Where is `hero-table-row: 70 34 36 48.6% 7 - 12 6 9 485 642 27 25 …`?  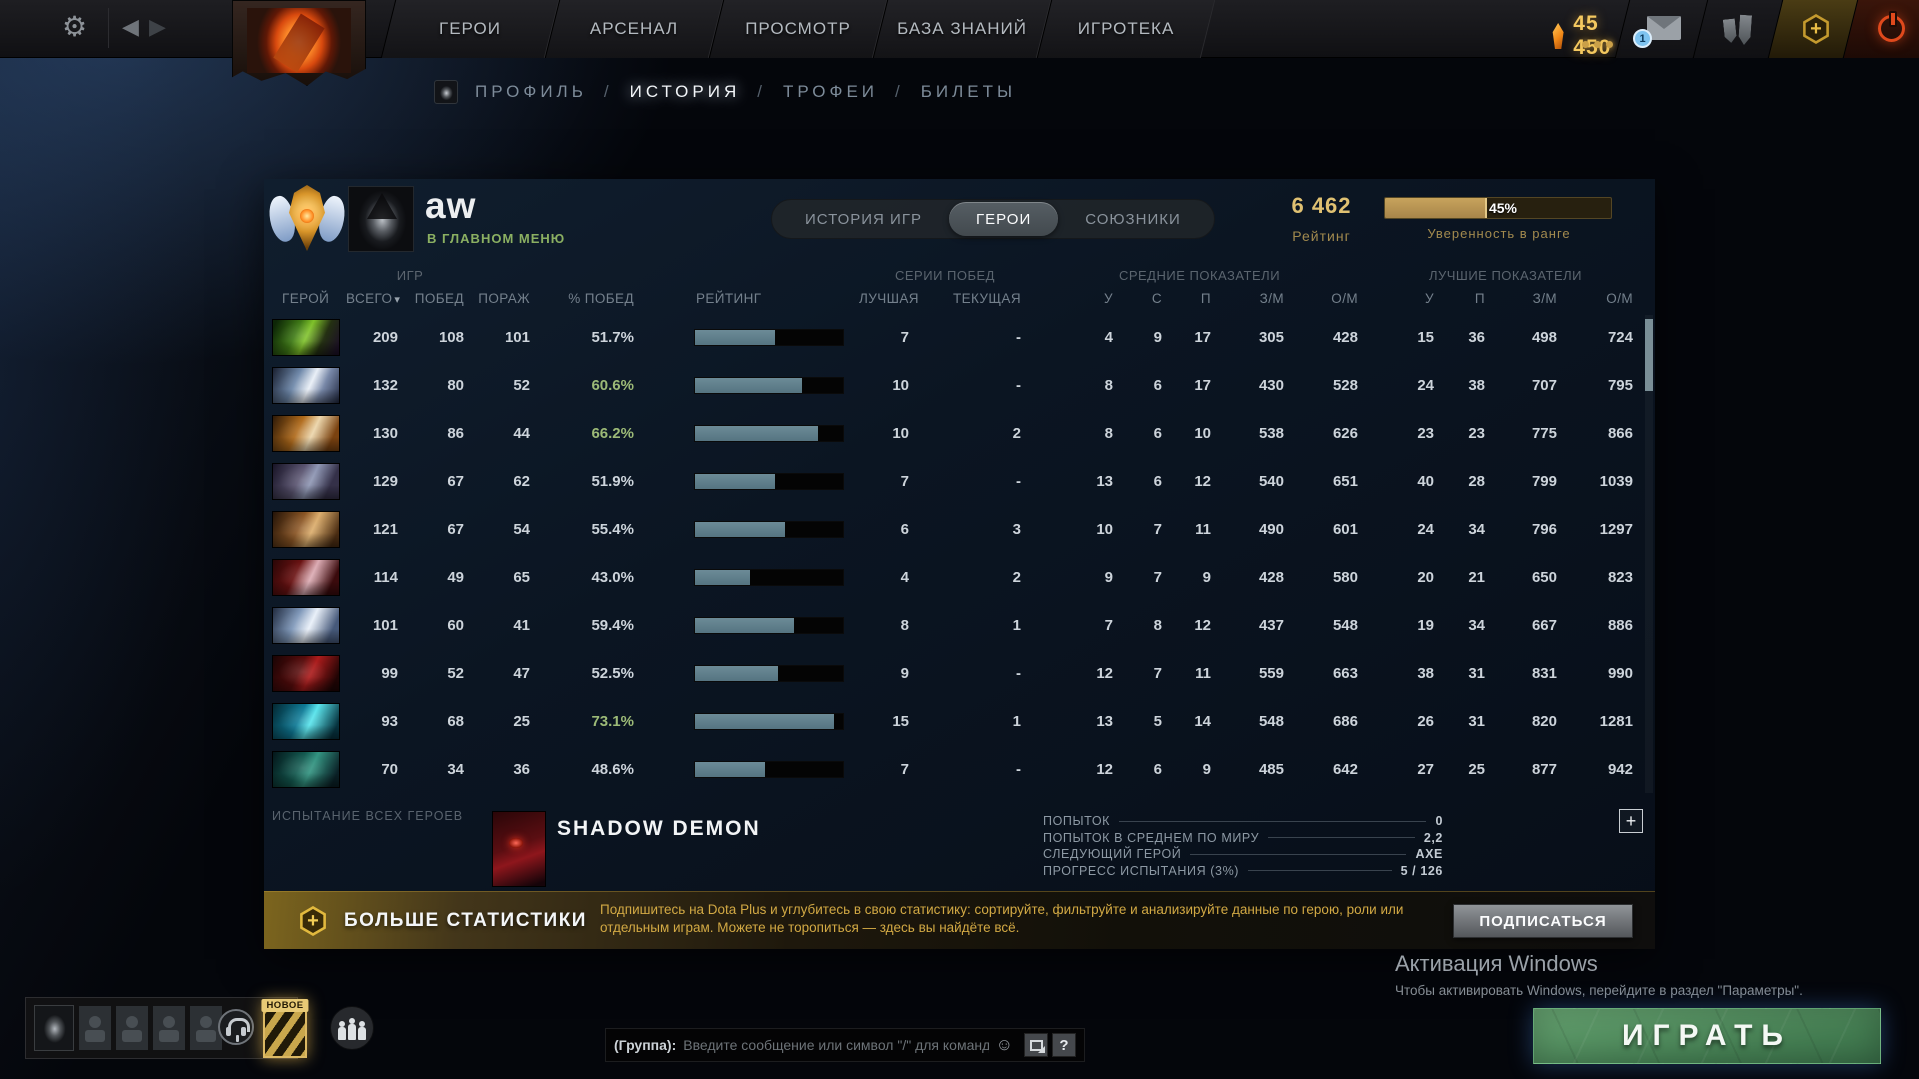 hero-table-row: 70 34 36 48.6% 7 - 12 6 9 485 642 27 25 … is located at coordinates (959, 769).